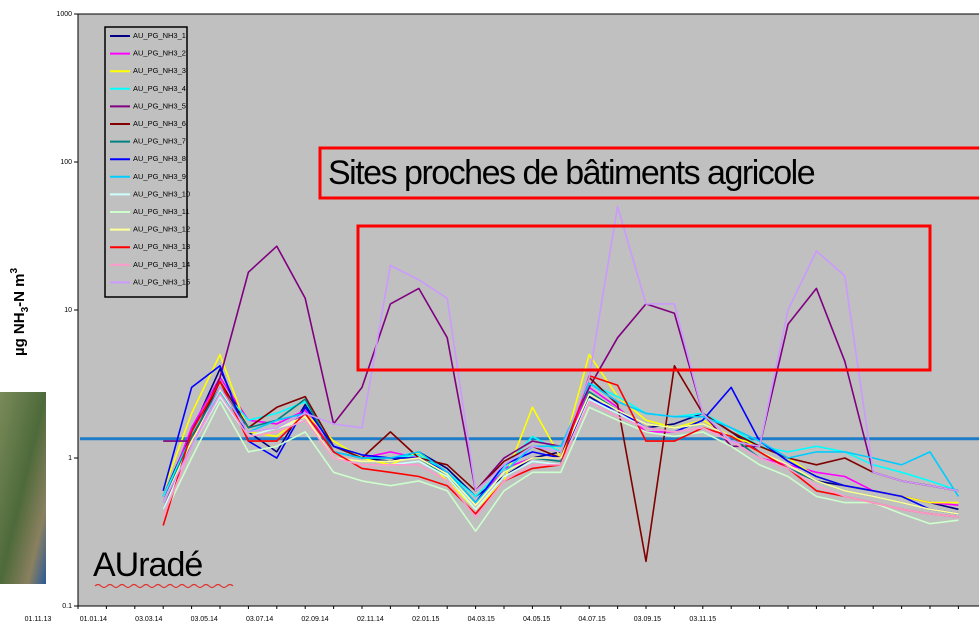  I want to click on x-tick-label: 04.07.15, so click(591, 619).